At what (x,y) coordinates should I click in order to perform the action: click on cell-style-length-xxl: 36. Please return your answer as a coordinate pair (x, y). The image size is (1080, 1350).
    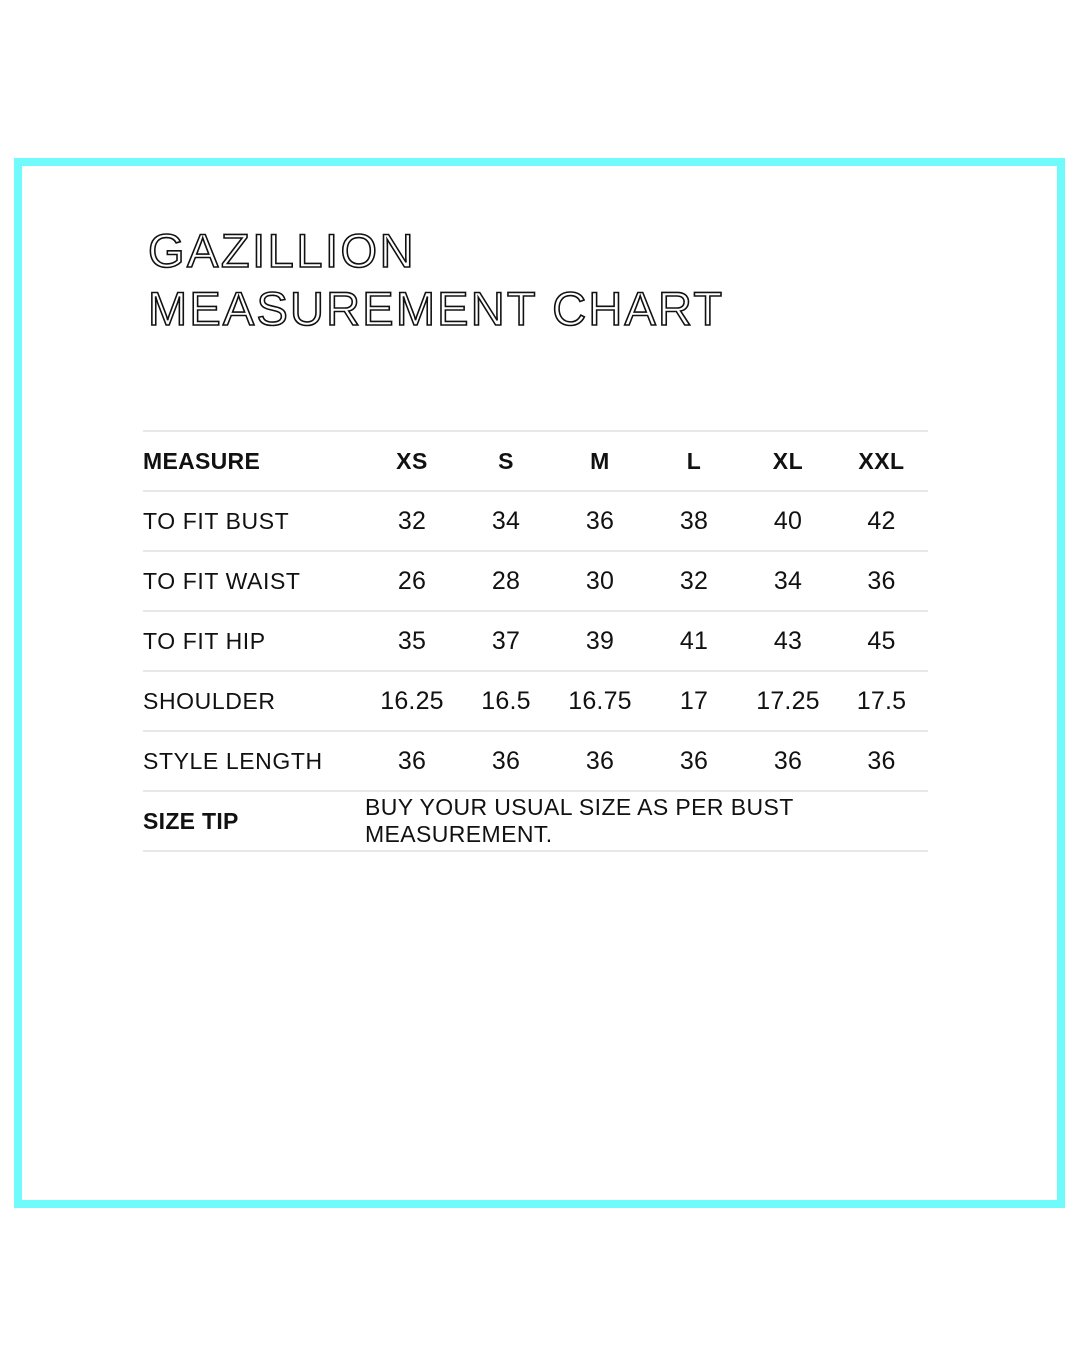
    Looking at the image, I should click on (881, 761).